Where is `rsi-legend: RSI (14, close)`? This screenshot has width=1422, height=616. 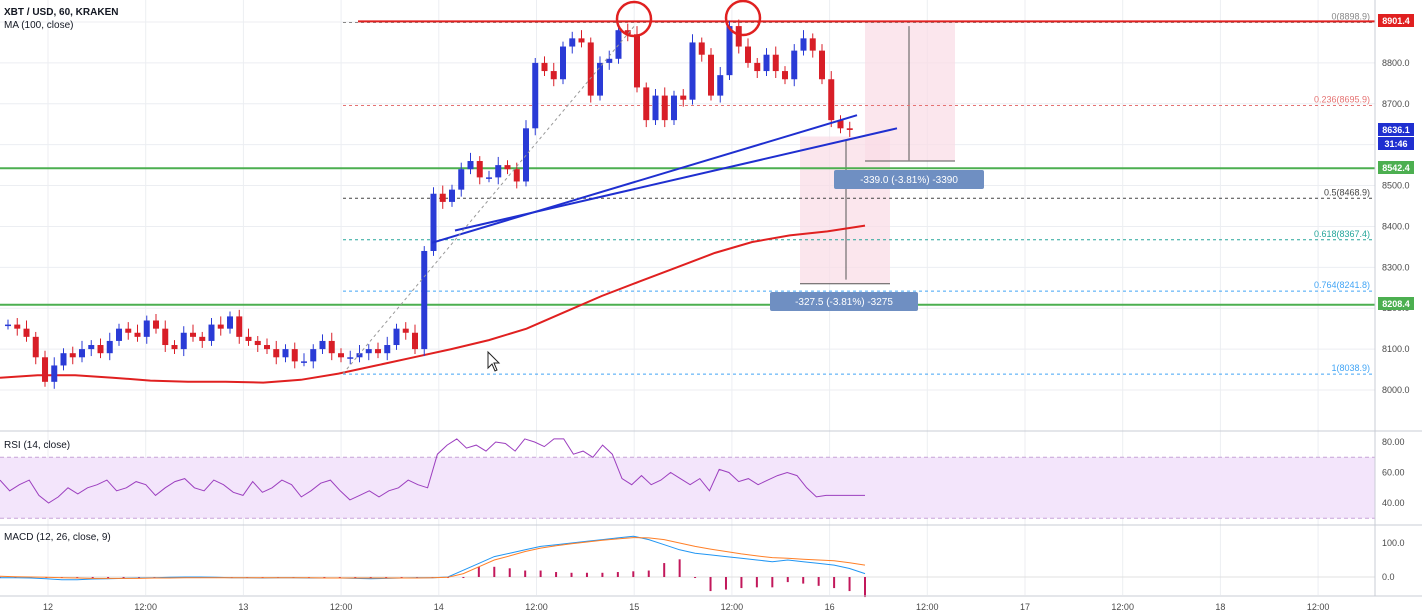
rsi-legend: RSI (14, close) is located at coordinates (37, 445).